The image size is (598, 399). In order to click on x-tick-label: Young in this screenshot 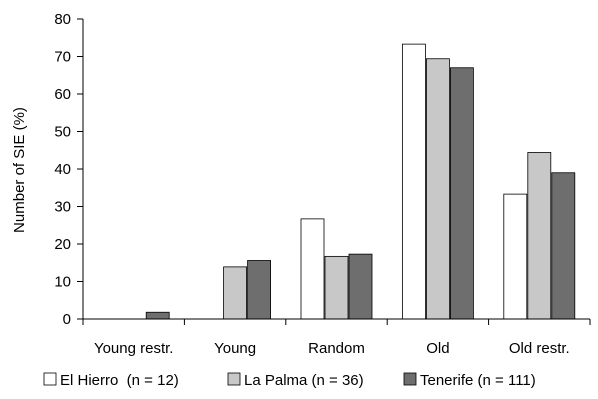, I will do `click(235, 348)`.